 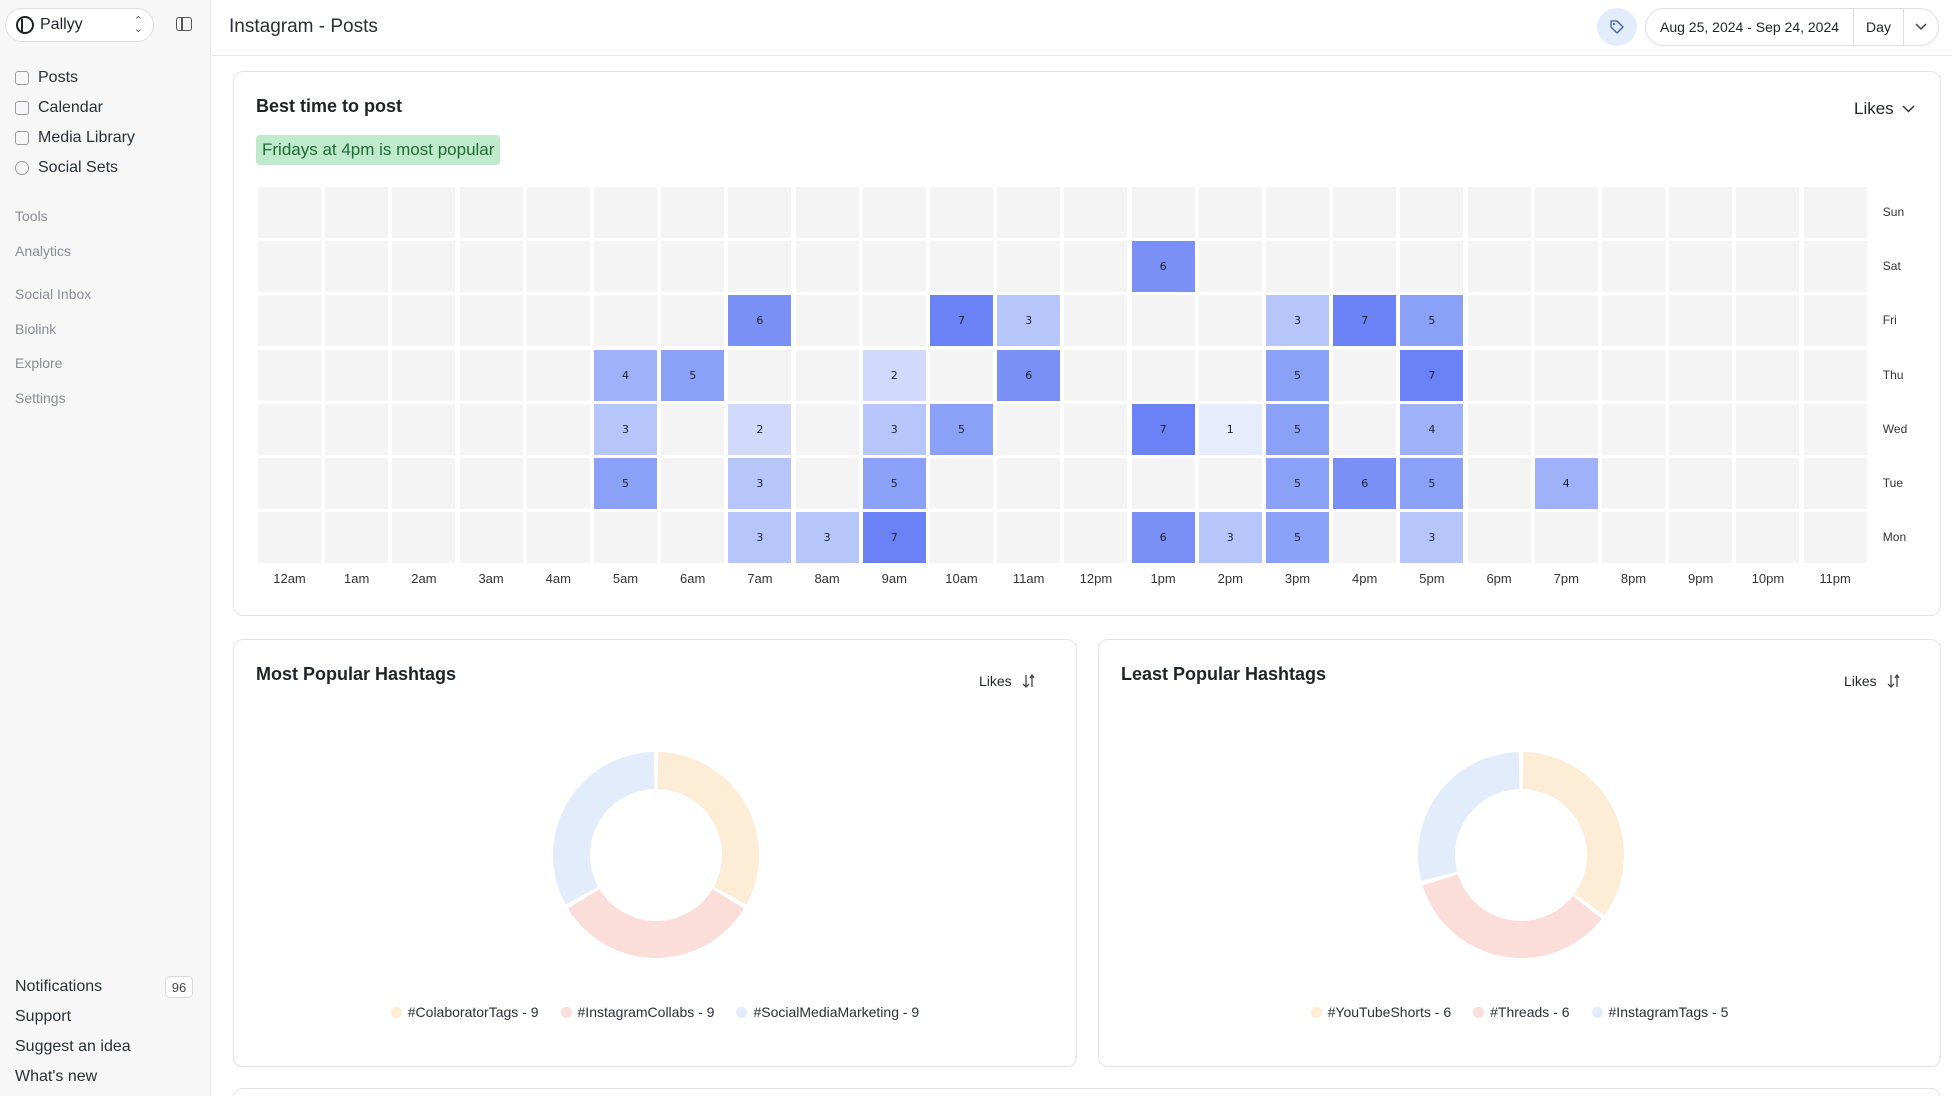 What do you see at coordinates (1365, 321) in the screenshot?
I see `heatmap-cell: 7` at bounding box center [1365, 321].